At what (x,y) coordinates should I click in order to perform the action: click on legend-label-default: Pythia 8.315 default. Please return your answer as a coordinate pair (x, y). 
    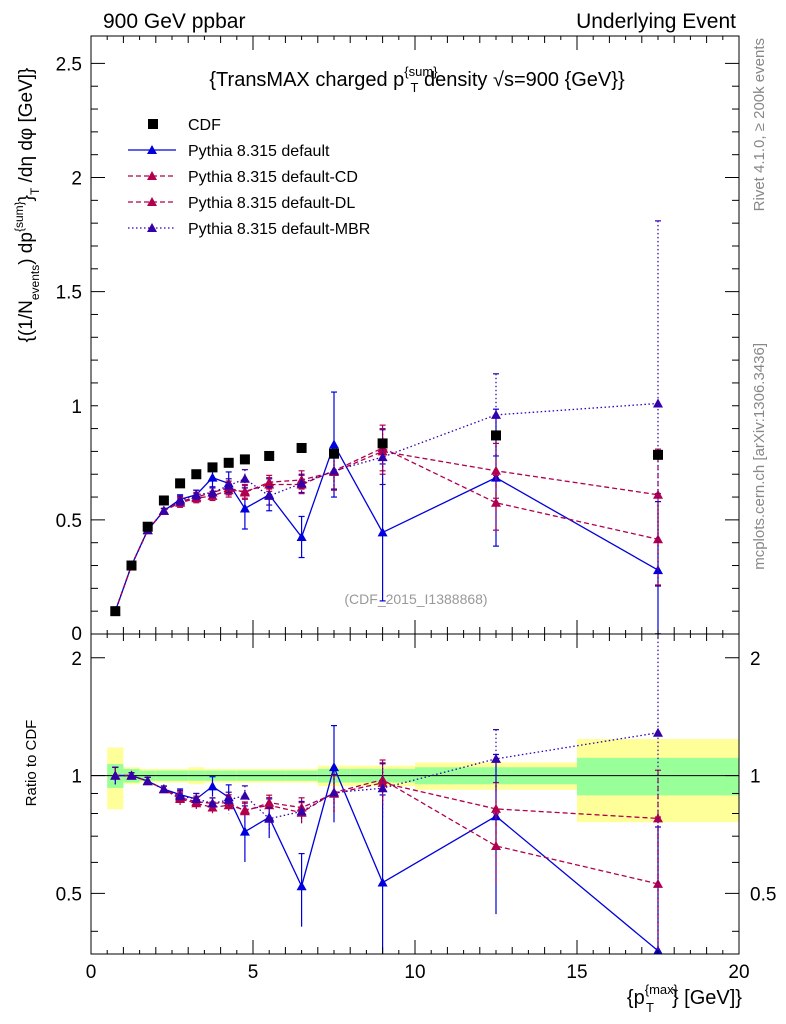
    Looking at the image, I should click on (259, 151).